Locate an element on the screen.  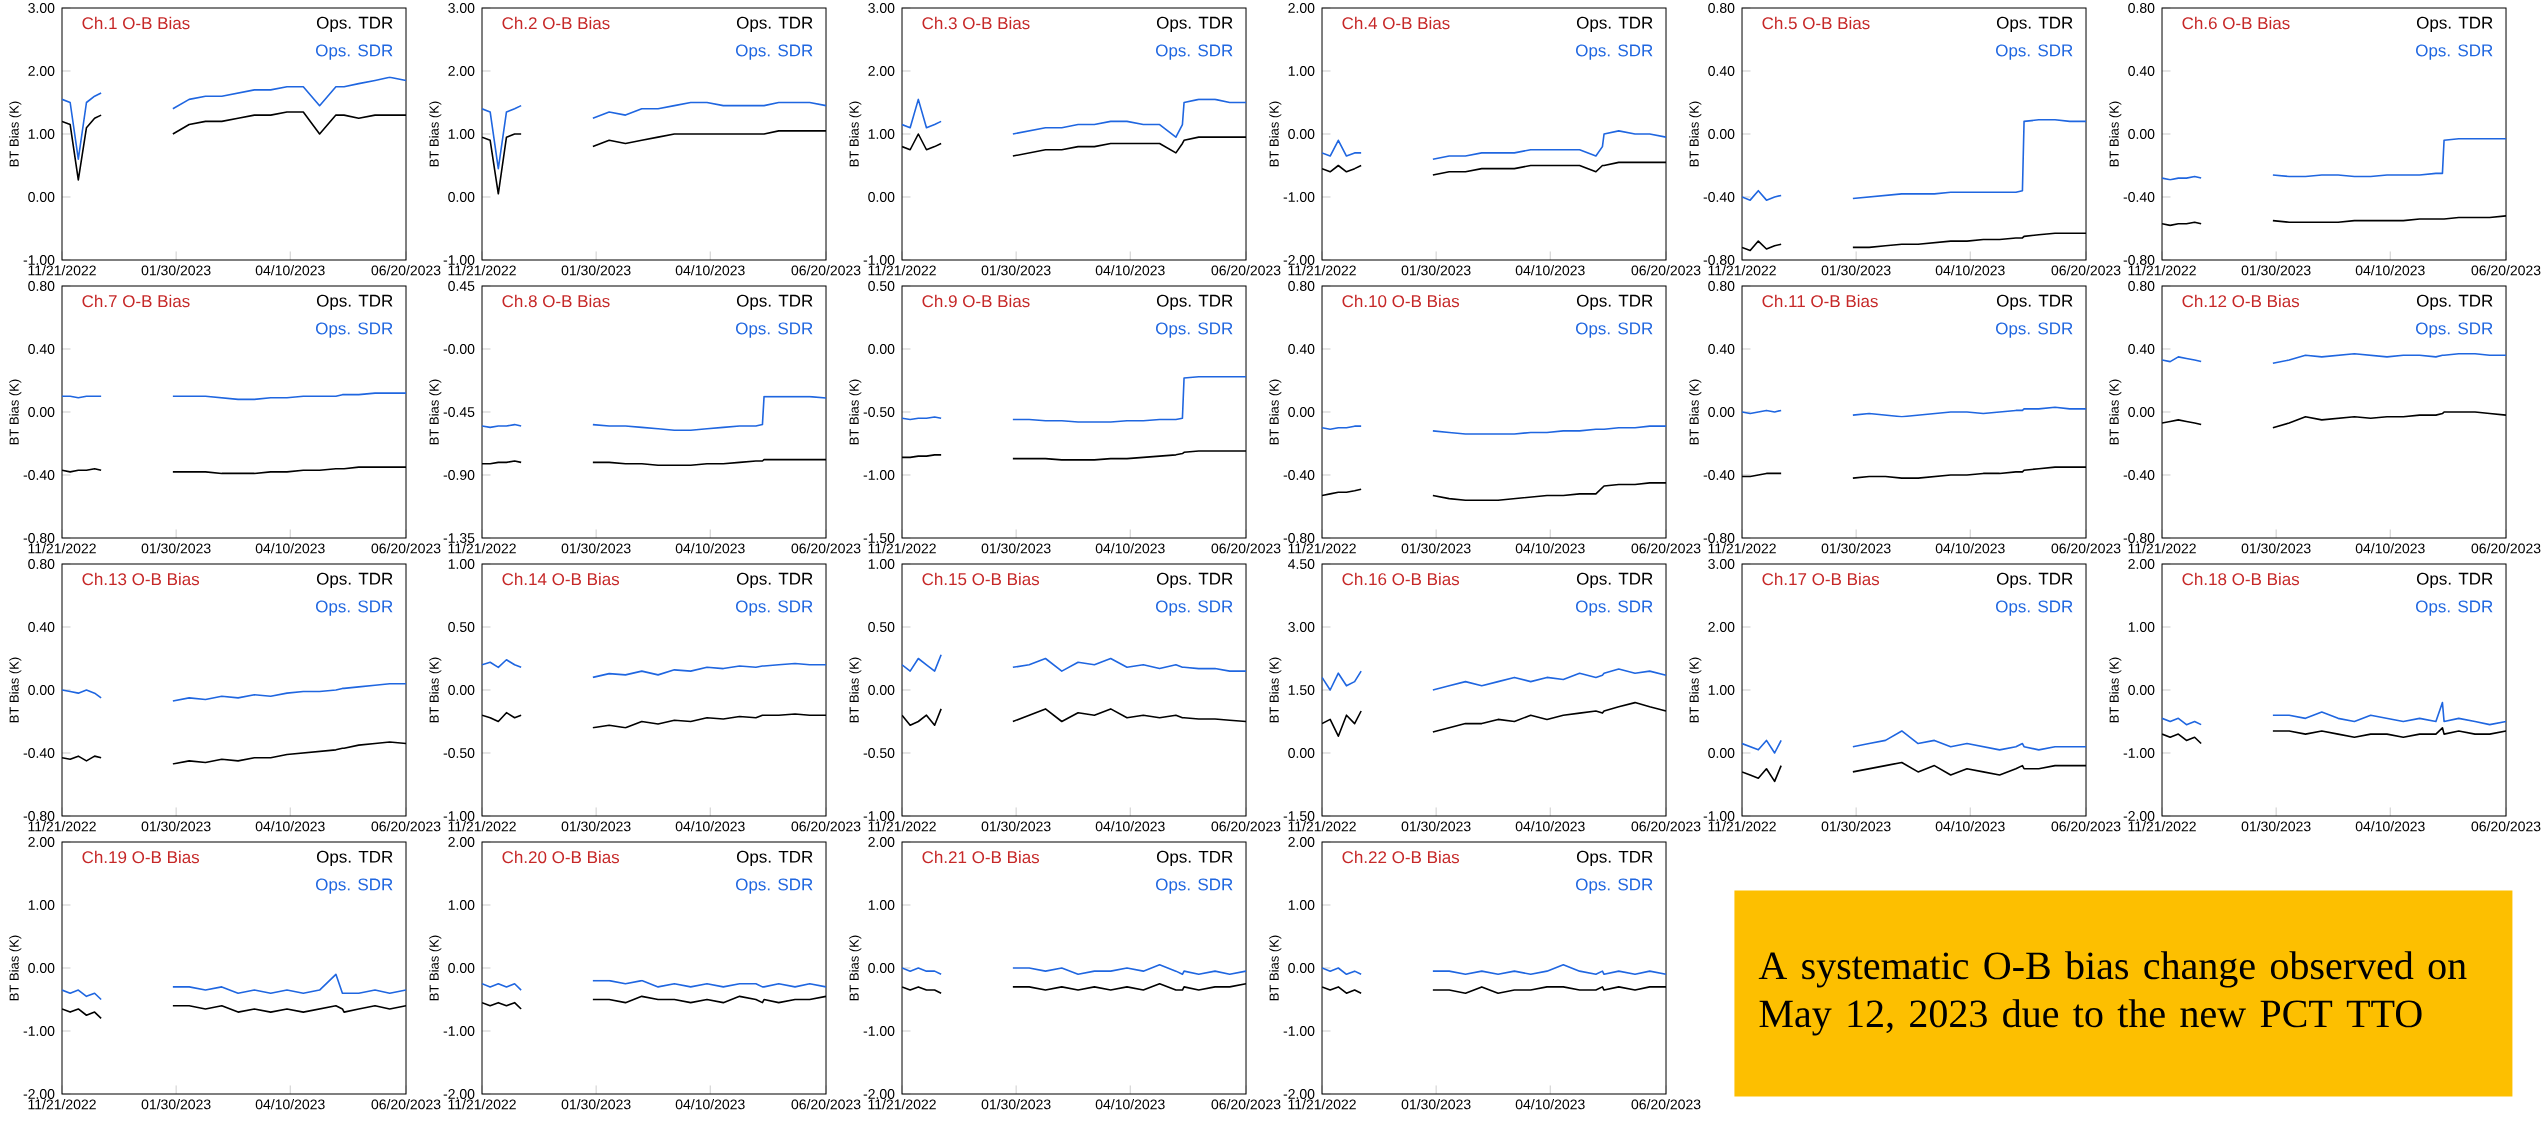
chart-title: Ch.3 O-B Bias is located at coordinates (976, 23).